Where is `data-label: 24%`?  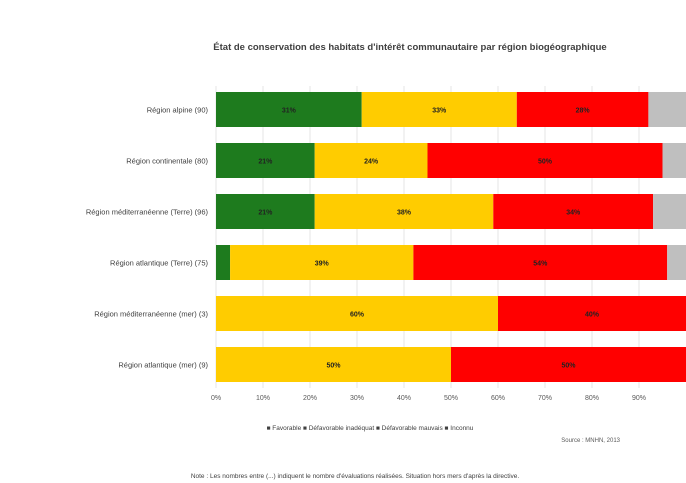
data-label: 24% is located at coordinates (371, 162).